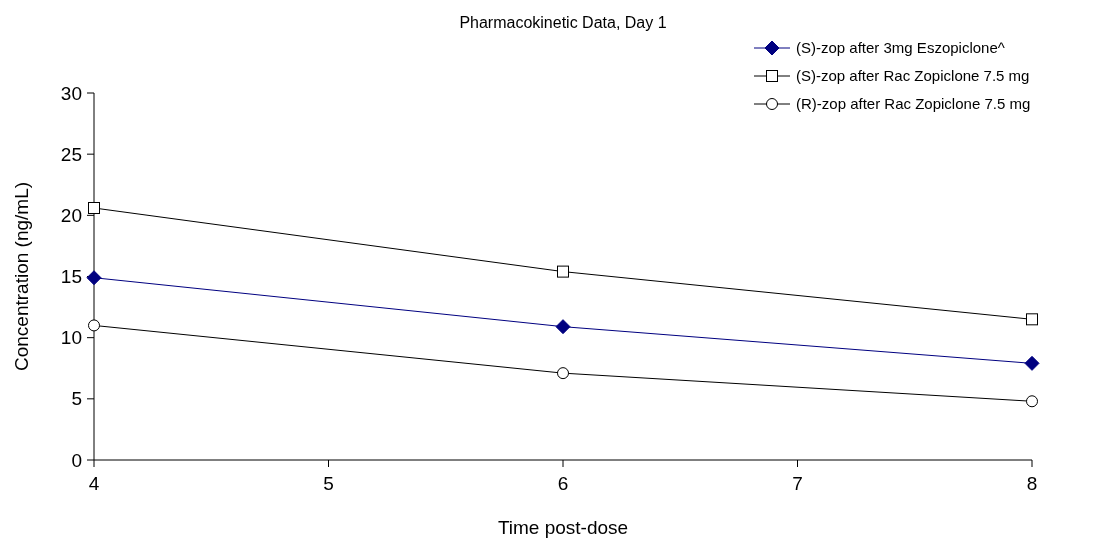 This screenshot has height=546, width=1106. What do you see at coordinates (563, 527) in the screenshot?
I see `x-axis-title: Time post-dose` at bounding box center [563, 527].